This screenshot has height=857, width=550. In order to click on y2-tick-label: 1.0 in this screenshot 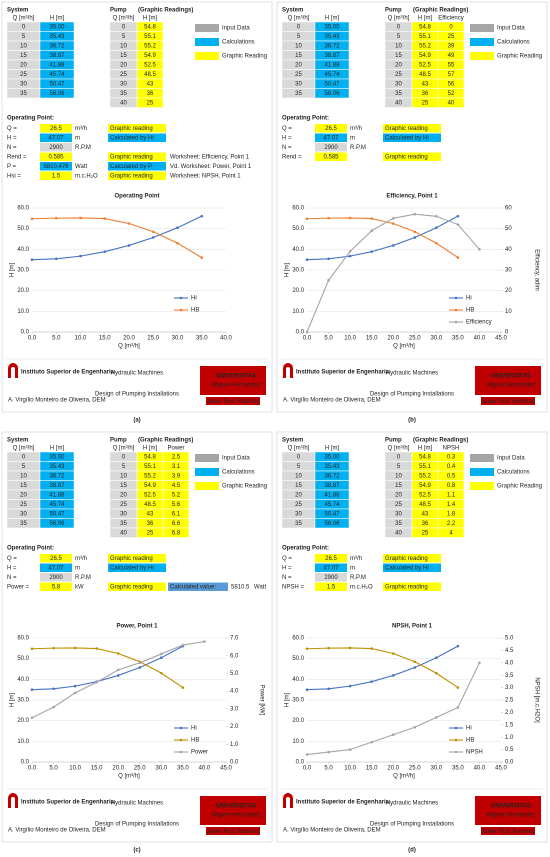, I will do `click(234, 745)`.